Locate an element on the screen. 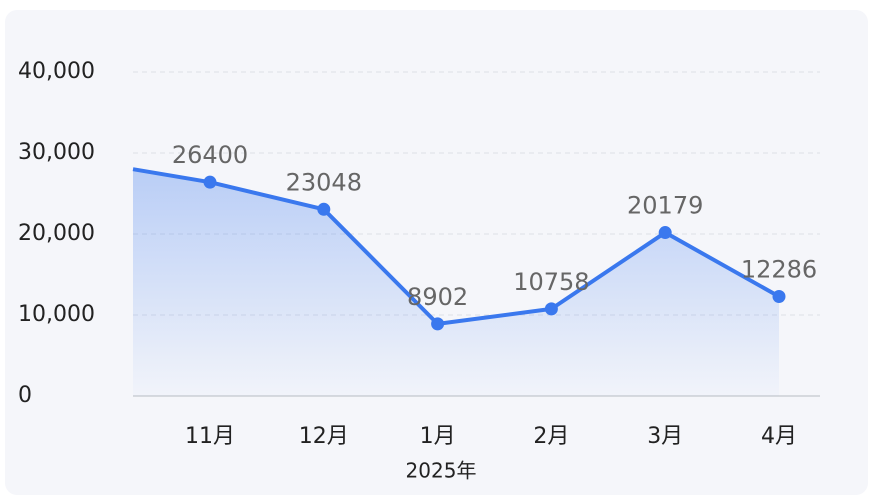 The width and height of the screenshot is (873, 501). y-tick-label: 40,000 is located at coordinates (56, 71).